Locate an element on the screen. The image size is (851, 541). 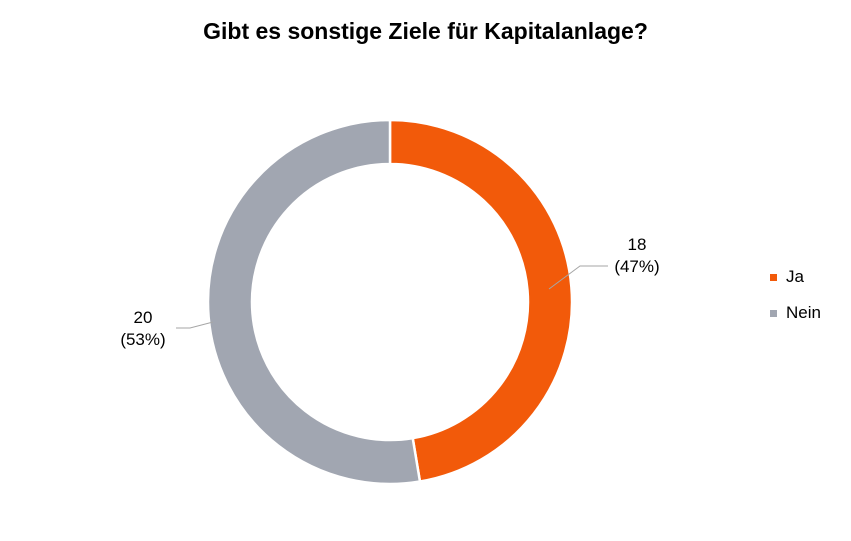
data-label-percent-nein: (53%) is located at coordinates (142, 339).